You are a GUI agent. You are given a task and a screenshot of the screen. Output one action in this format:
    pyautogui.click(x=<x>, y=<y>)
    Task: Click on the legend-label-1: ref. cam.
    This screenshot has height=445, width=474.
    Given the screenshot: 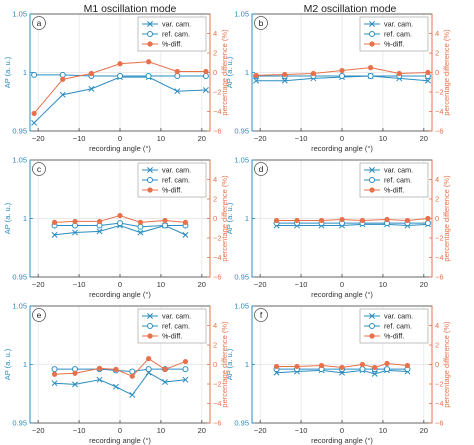 What is the action you would take?
    pyautogui.click(x=176, y=326)
    